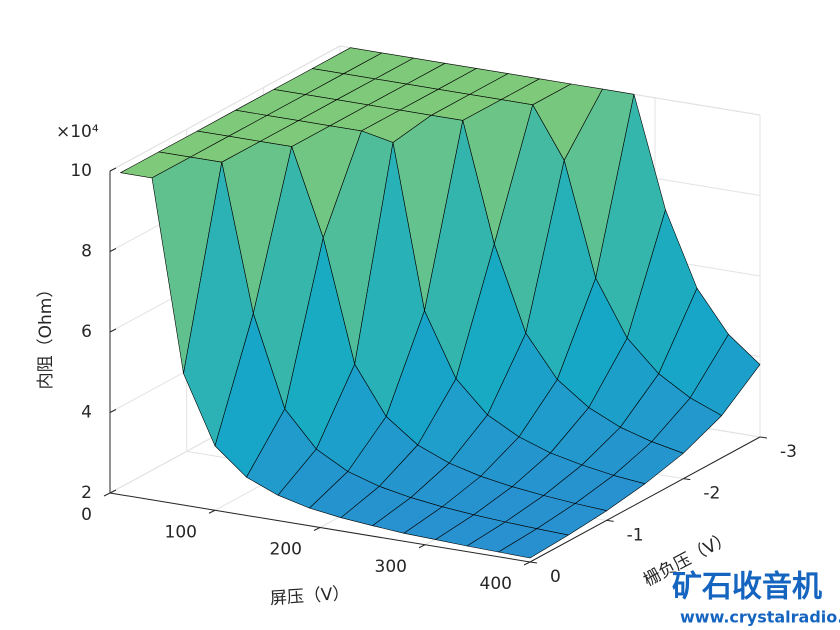  Describe the element at coordinates (309, 597) in the screenshot. I see `x-axis-label: 屏压（V）` at that location.